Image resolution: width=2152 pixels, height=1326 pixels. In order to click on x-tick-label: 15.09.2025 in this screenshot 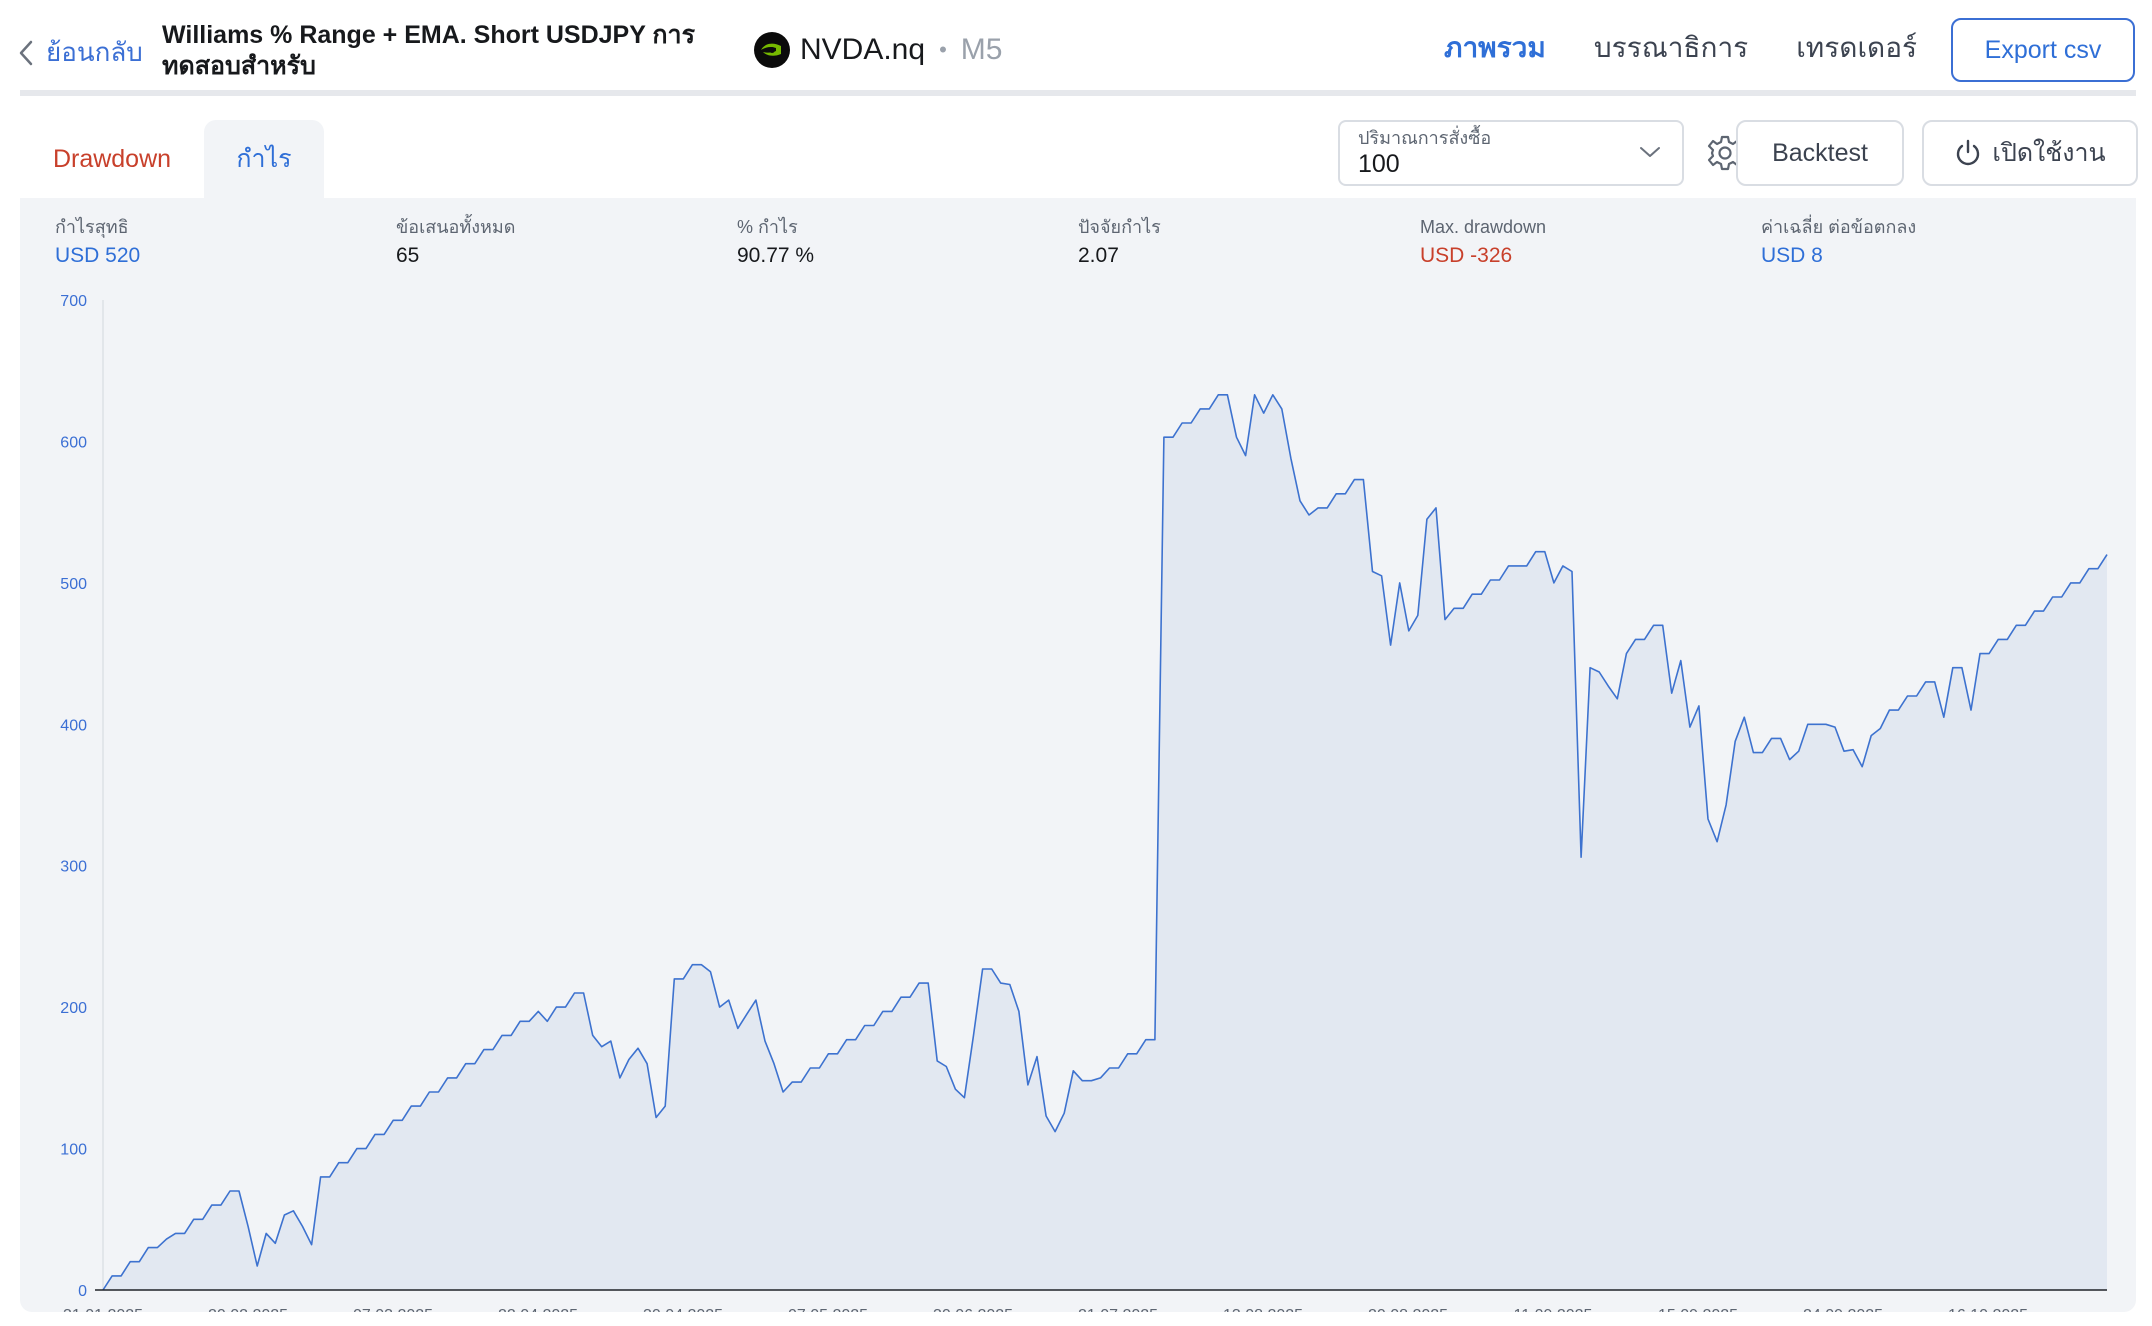, I will do `click(1698, 1309)`.